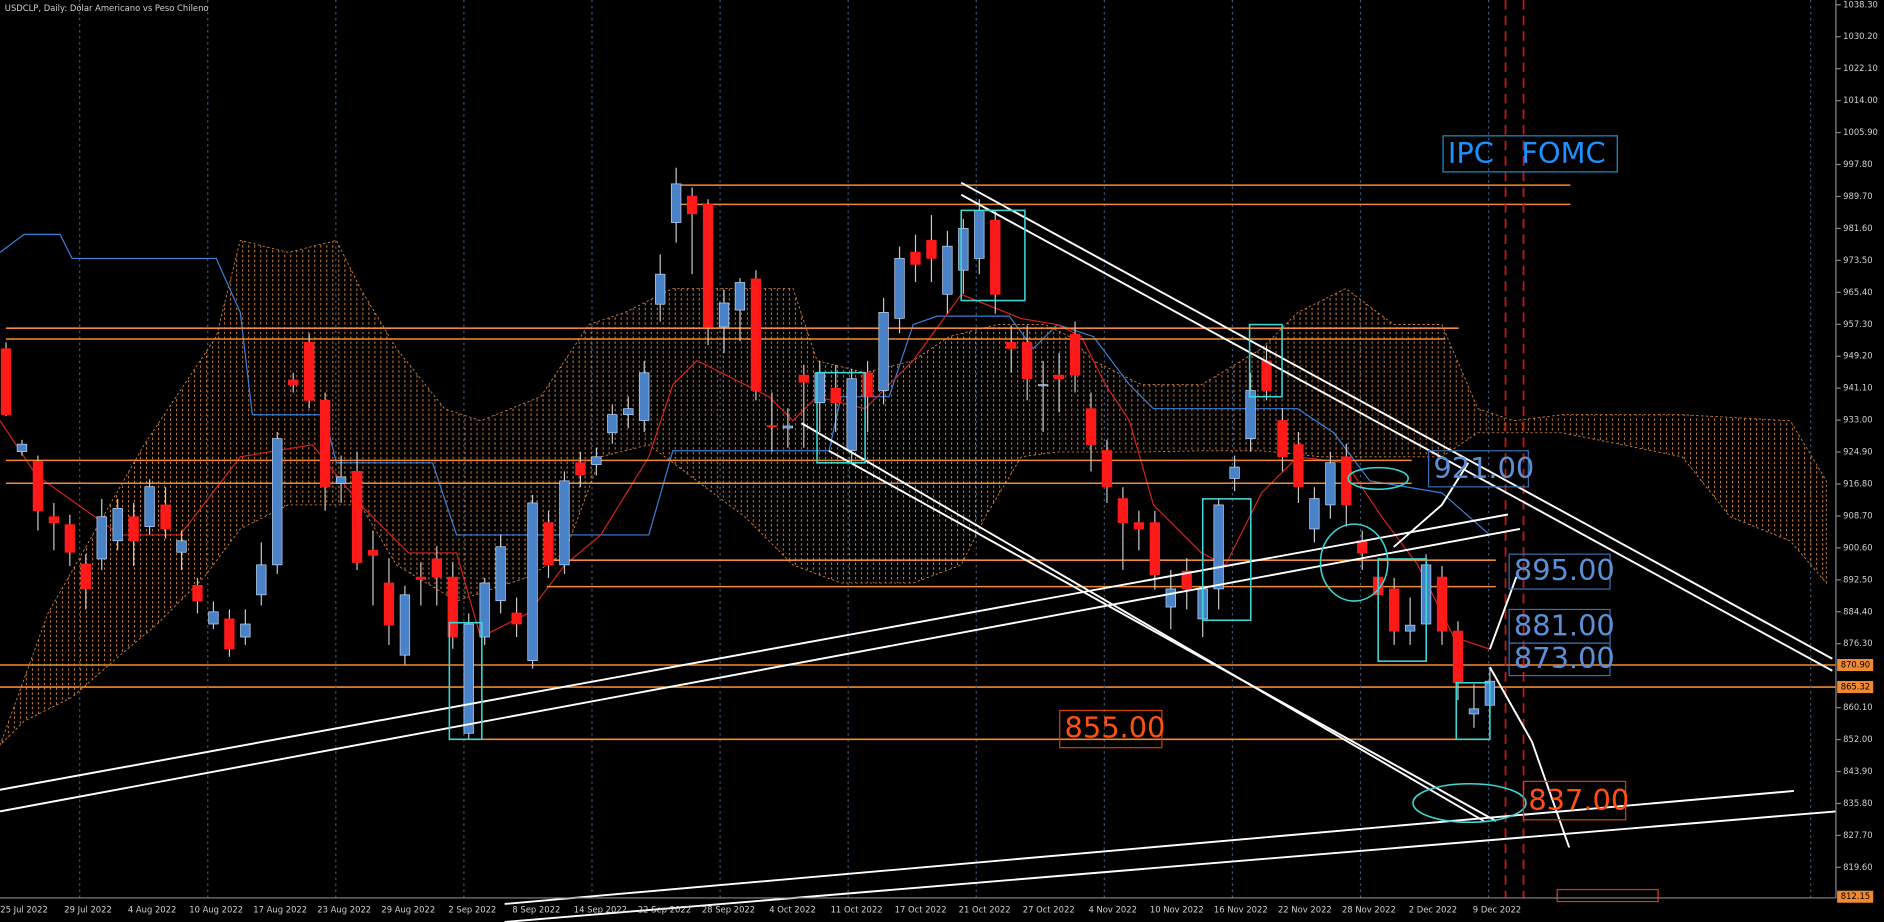  What do you see at coordinates (1855, 896) in the screenshot?
I see `price-marker-label: 812.15` at bounding box center [1855, 896].